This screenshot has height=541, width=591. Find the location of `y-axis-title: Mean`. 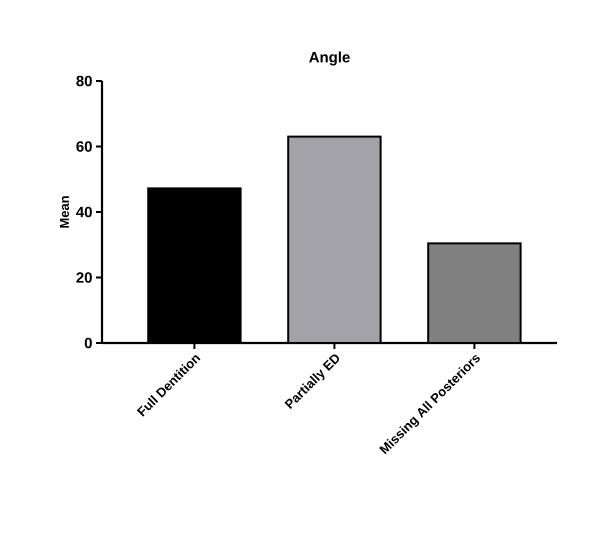

y-axis-title: Mean is located at coordinates (65, 212).